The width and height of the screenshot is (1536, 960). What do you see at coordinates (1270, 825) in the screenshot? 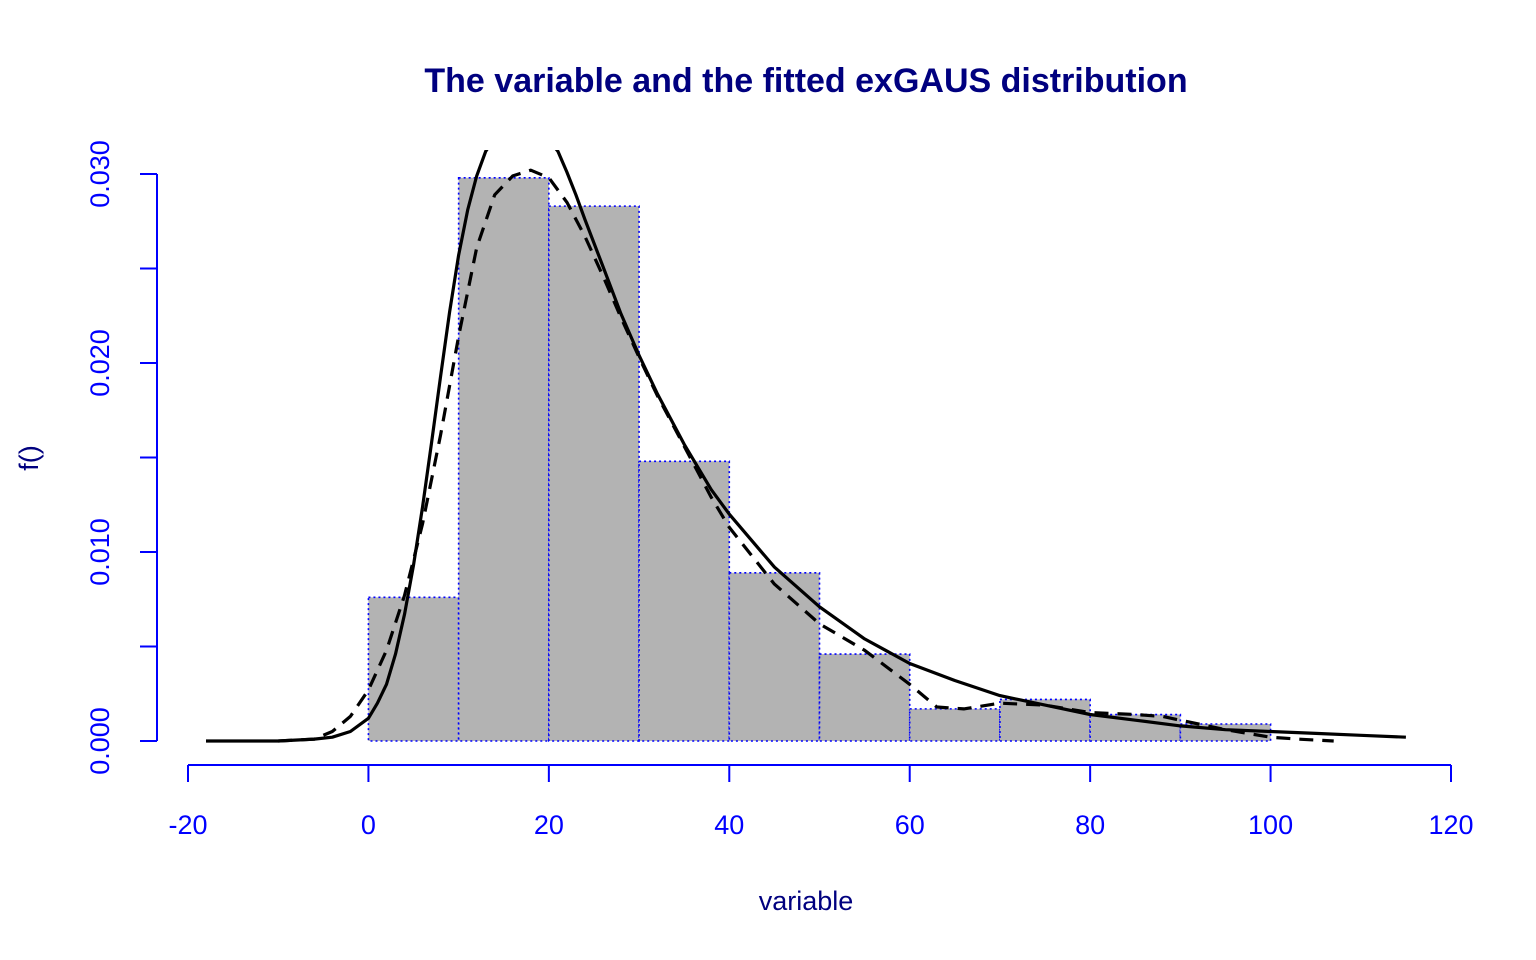
I see `x-tick-label: 100` at bounding box center [1270, 825].